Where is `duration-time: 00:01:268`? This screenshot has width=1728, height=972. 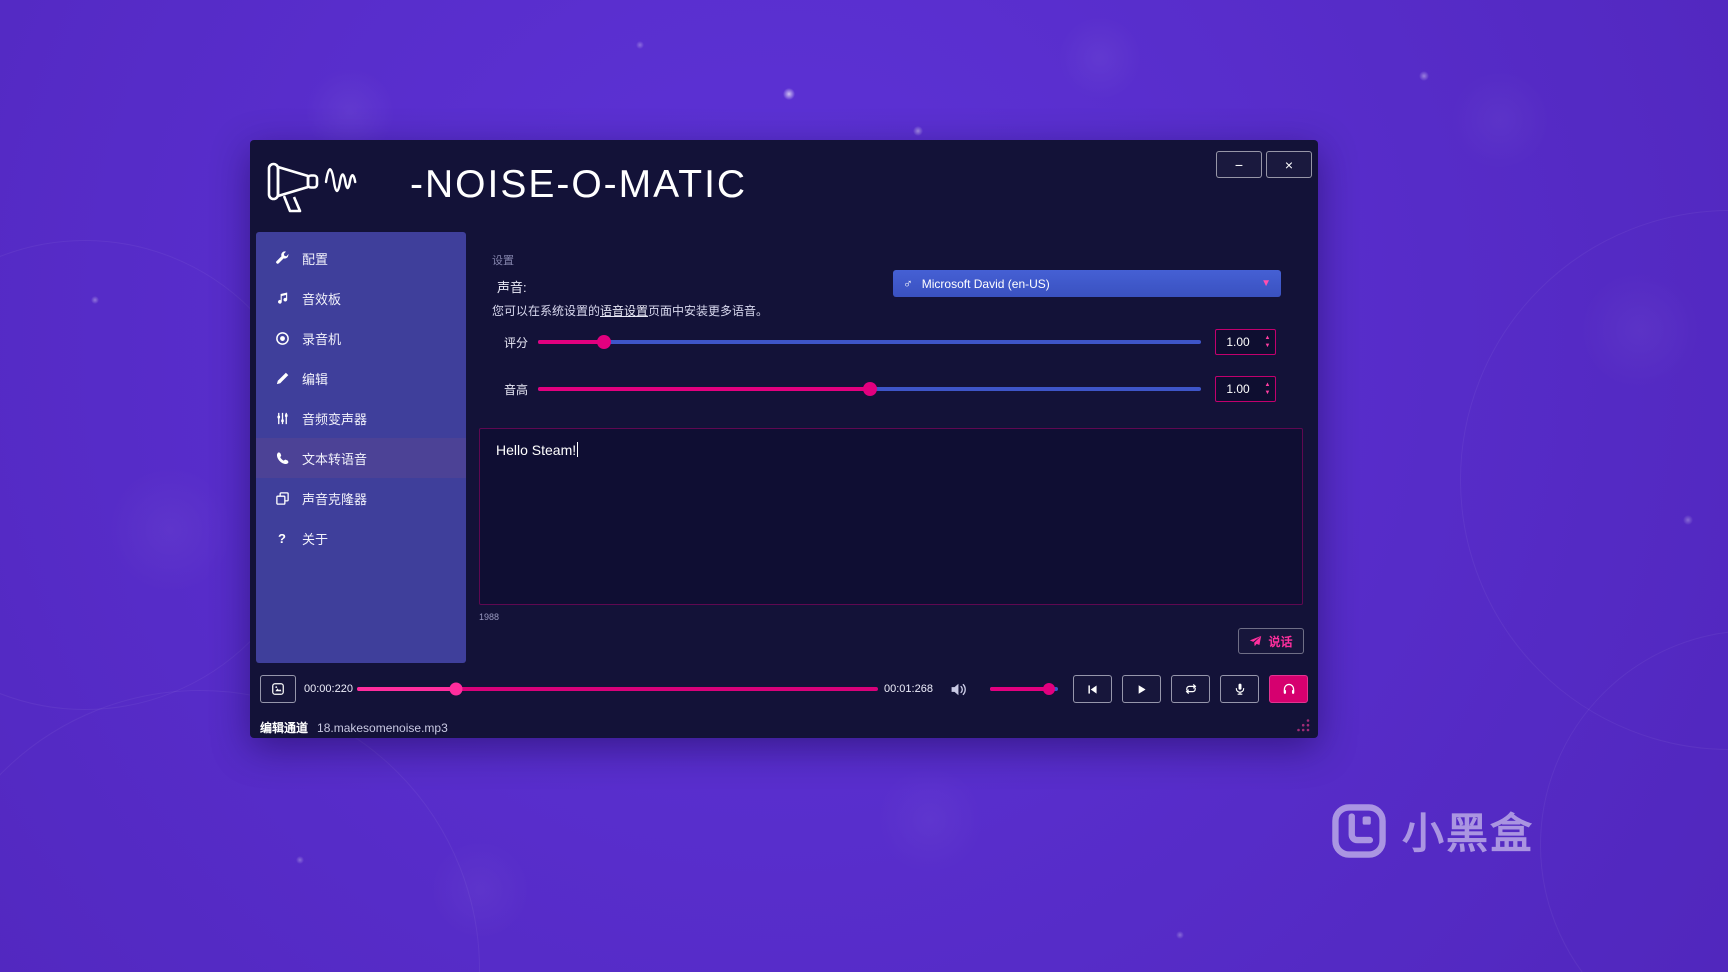
duration-time: 00:01:268 is located at coordinates (908, 689).